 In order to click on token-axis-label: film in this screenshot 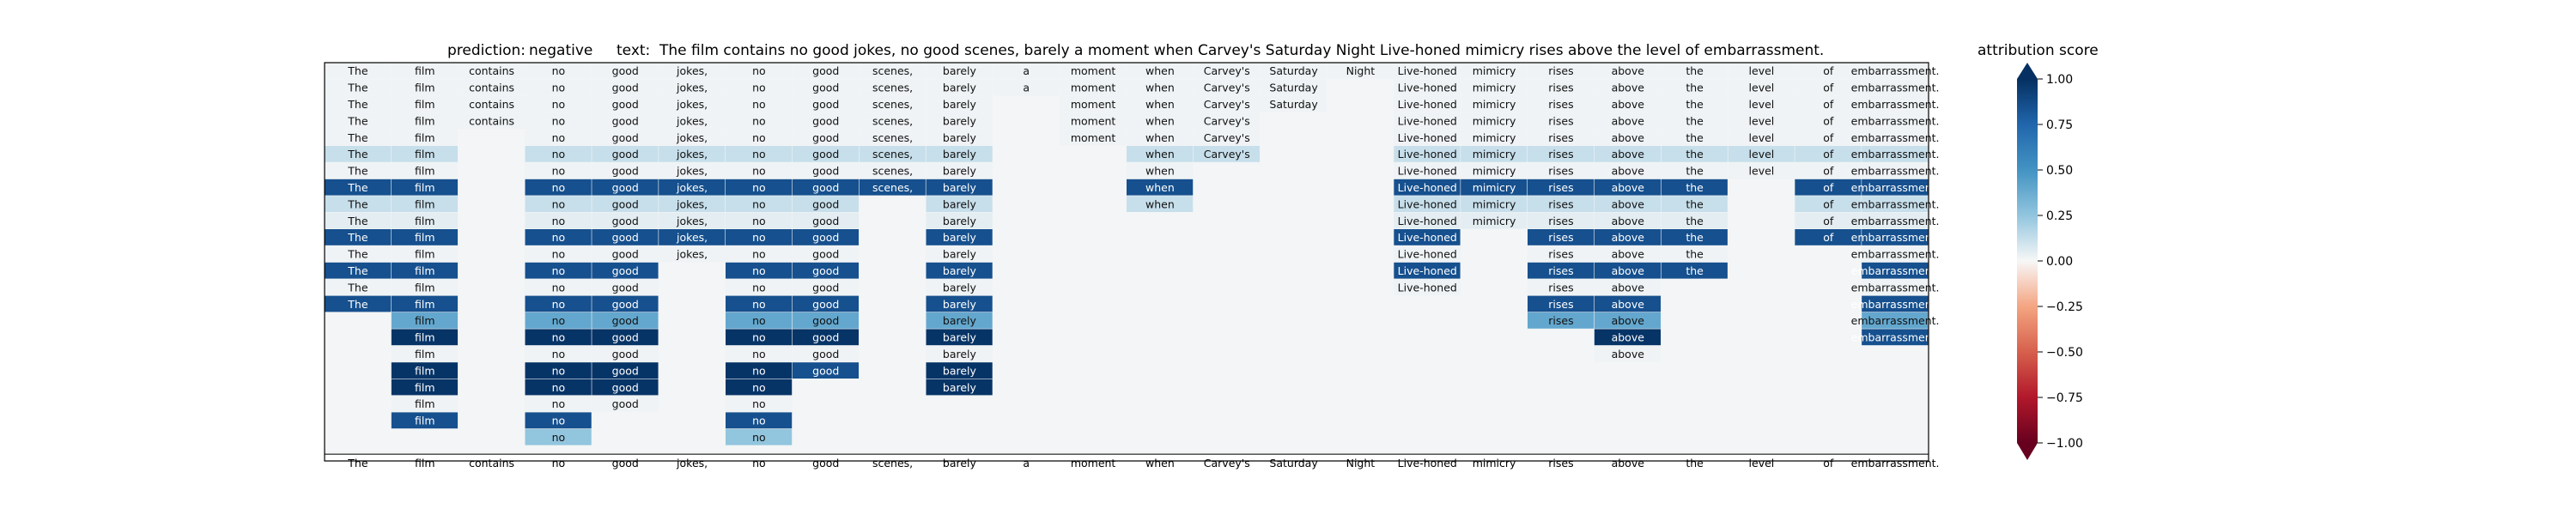, I will do `click(425, 463)`.